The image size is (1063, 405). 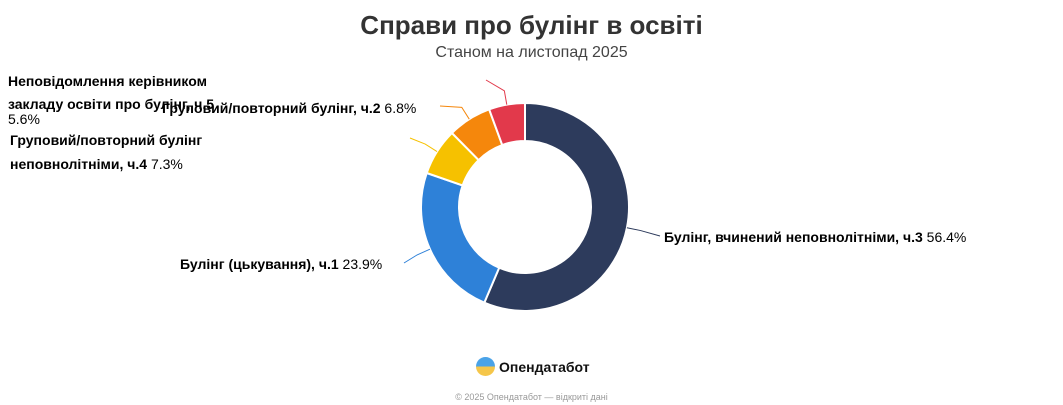 What do you see at coordinates (544, 366) in the screenshot?
I see `brand-name: Опендатабот` at bounding box center [544, 366].